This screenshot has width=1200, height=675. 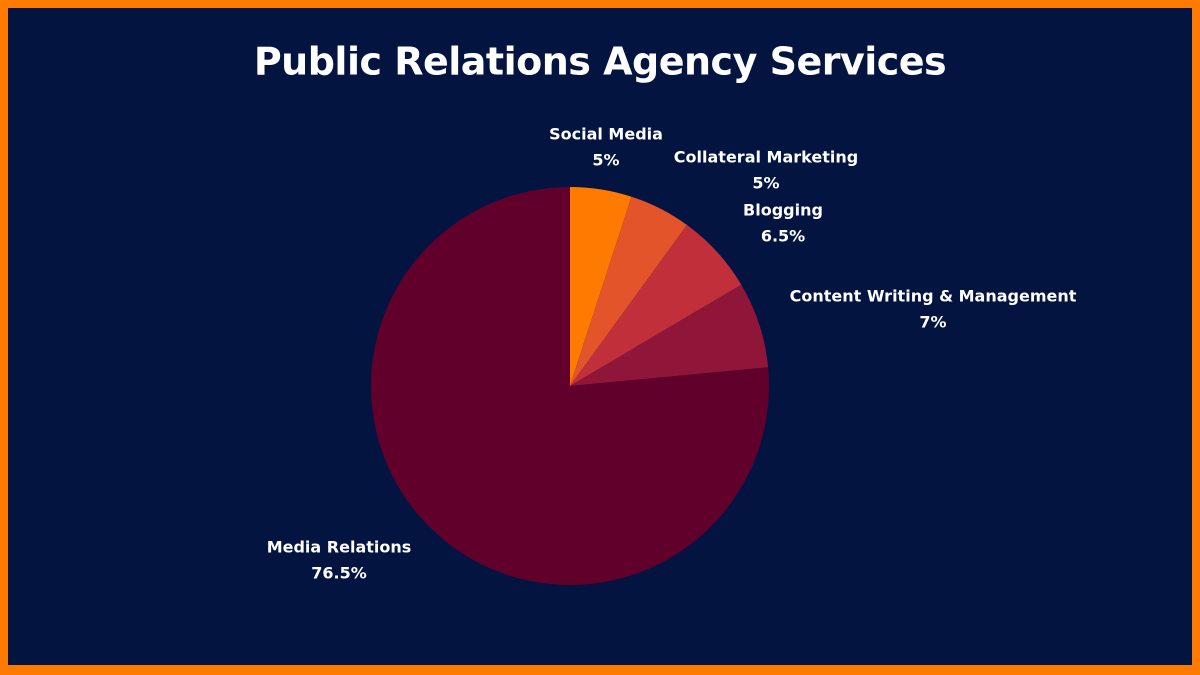 I want to click on slice-value-label: 6.5%, so click(x=783, y=236).